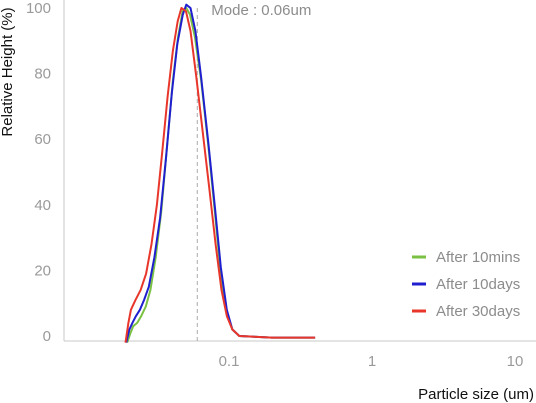  What do you see at coordinates (515, 361) in the screenshot?
I see `x-tick-label: 10` at bounding box center [515, 361].